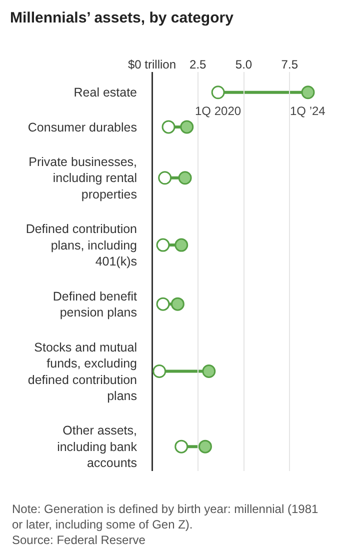 This screenshot has width=337, height=551. Describe the element at coordinates (82, 127) in the screenshot. I see `y-tick-label: Consumer durables` at that location.